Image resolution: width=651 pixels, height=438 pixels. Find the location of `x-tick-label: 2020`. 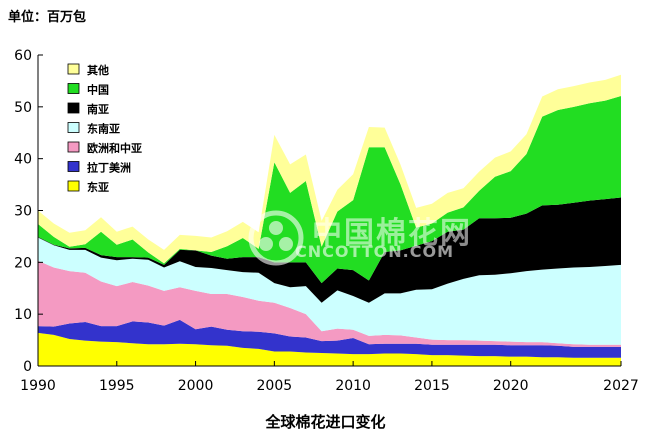

x-tick-label: 2020 is located at coordinates (511, 386).